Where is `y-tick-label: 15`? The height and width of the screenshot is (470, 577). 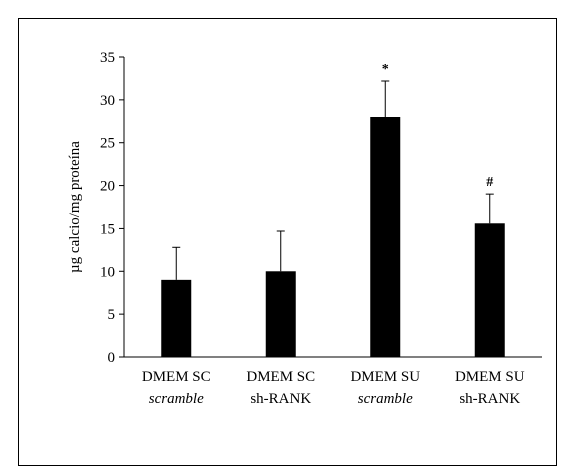 y-tick-label: 15 is located at coordinates (107, 229).